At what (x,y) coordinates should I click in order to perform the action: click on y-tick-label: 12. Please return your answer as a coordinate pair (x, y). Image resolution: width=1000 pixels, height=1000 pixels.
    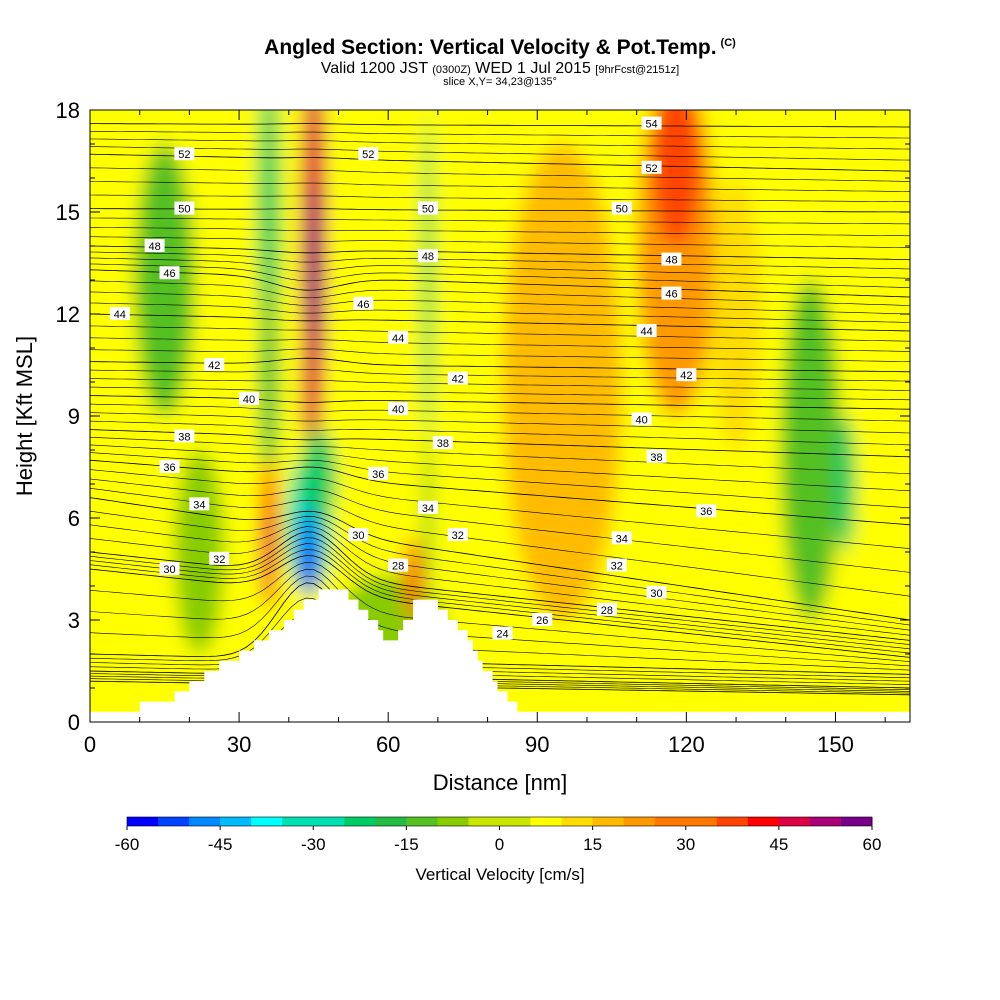
    Looking at the image, I should click on (68, 314).